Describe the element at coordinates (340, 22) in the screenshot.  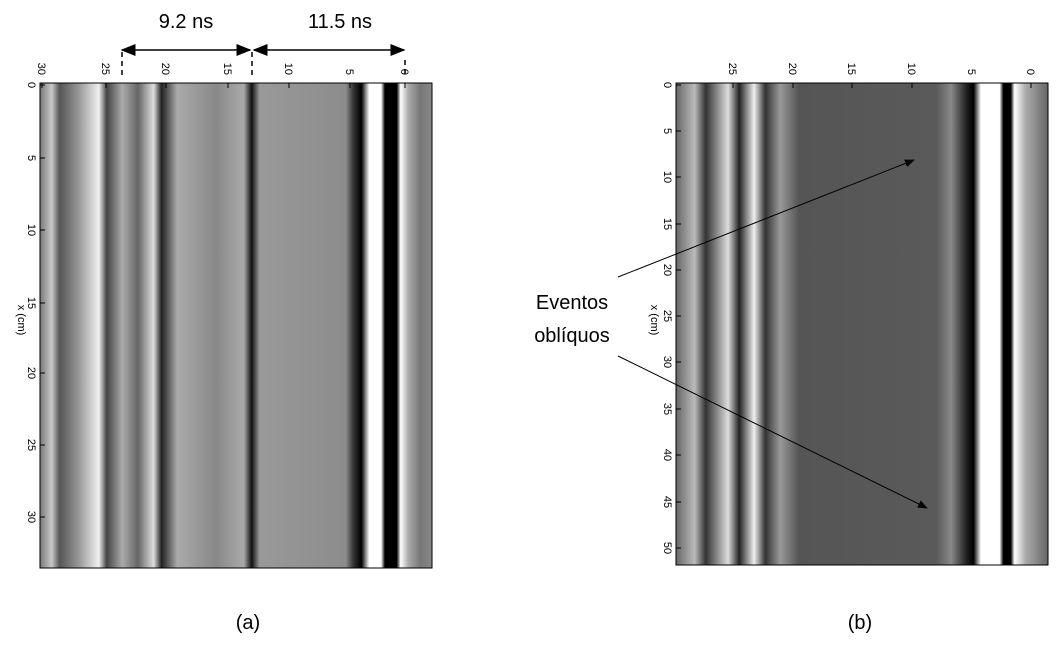
I see `interval-label: 11.5 ns` at that location.